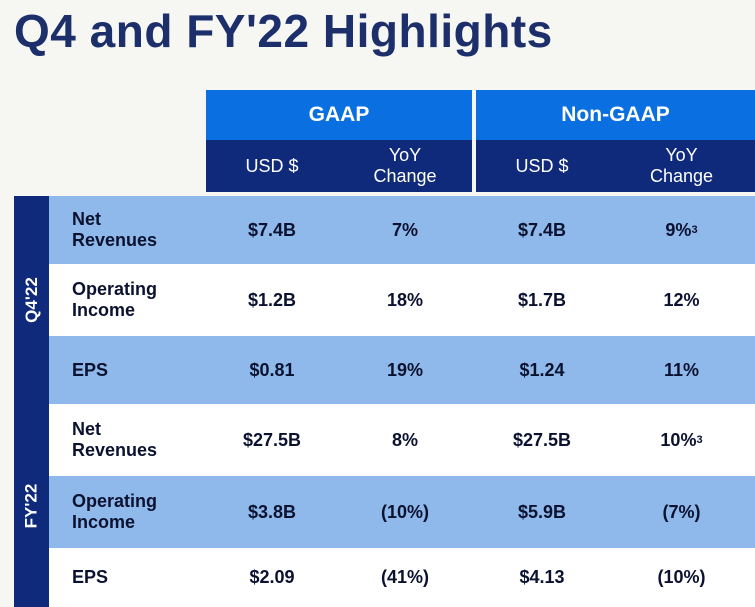 The width and height of the screenshot is (755, 607). Describe the element at coordinates (272, 511) in the screenshot. I see `gaap-usd-cell: $3.8B` at that location.